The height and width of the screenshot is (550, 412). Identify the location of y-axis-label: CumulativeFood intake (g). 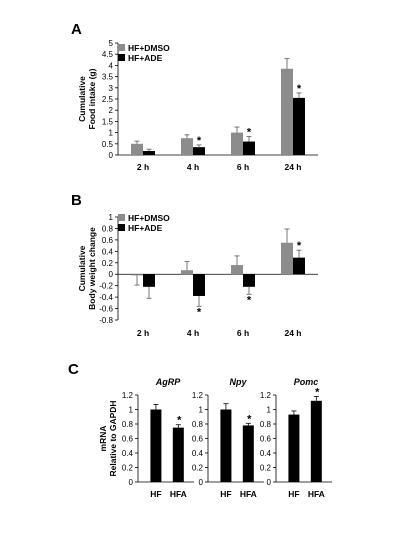
(87, 98).